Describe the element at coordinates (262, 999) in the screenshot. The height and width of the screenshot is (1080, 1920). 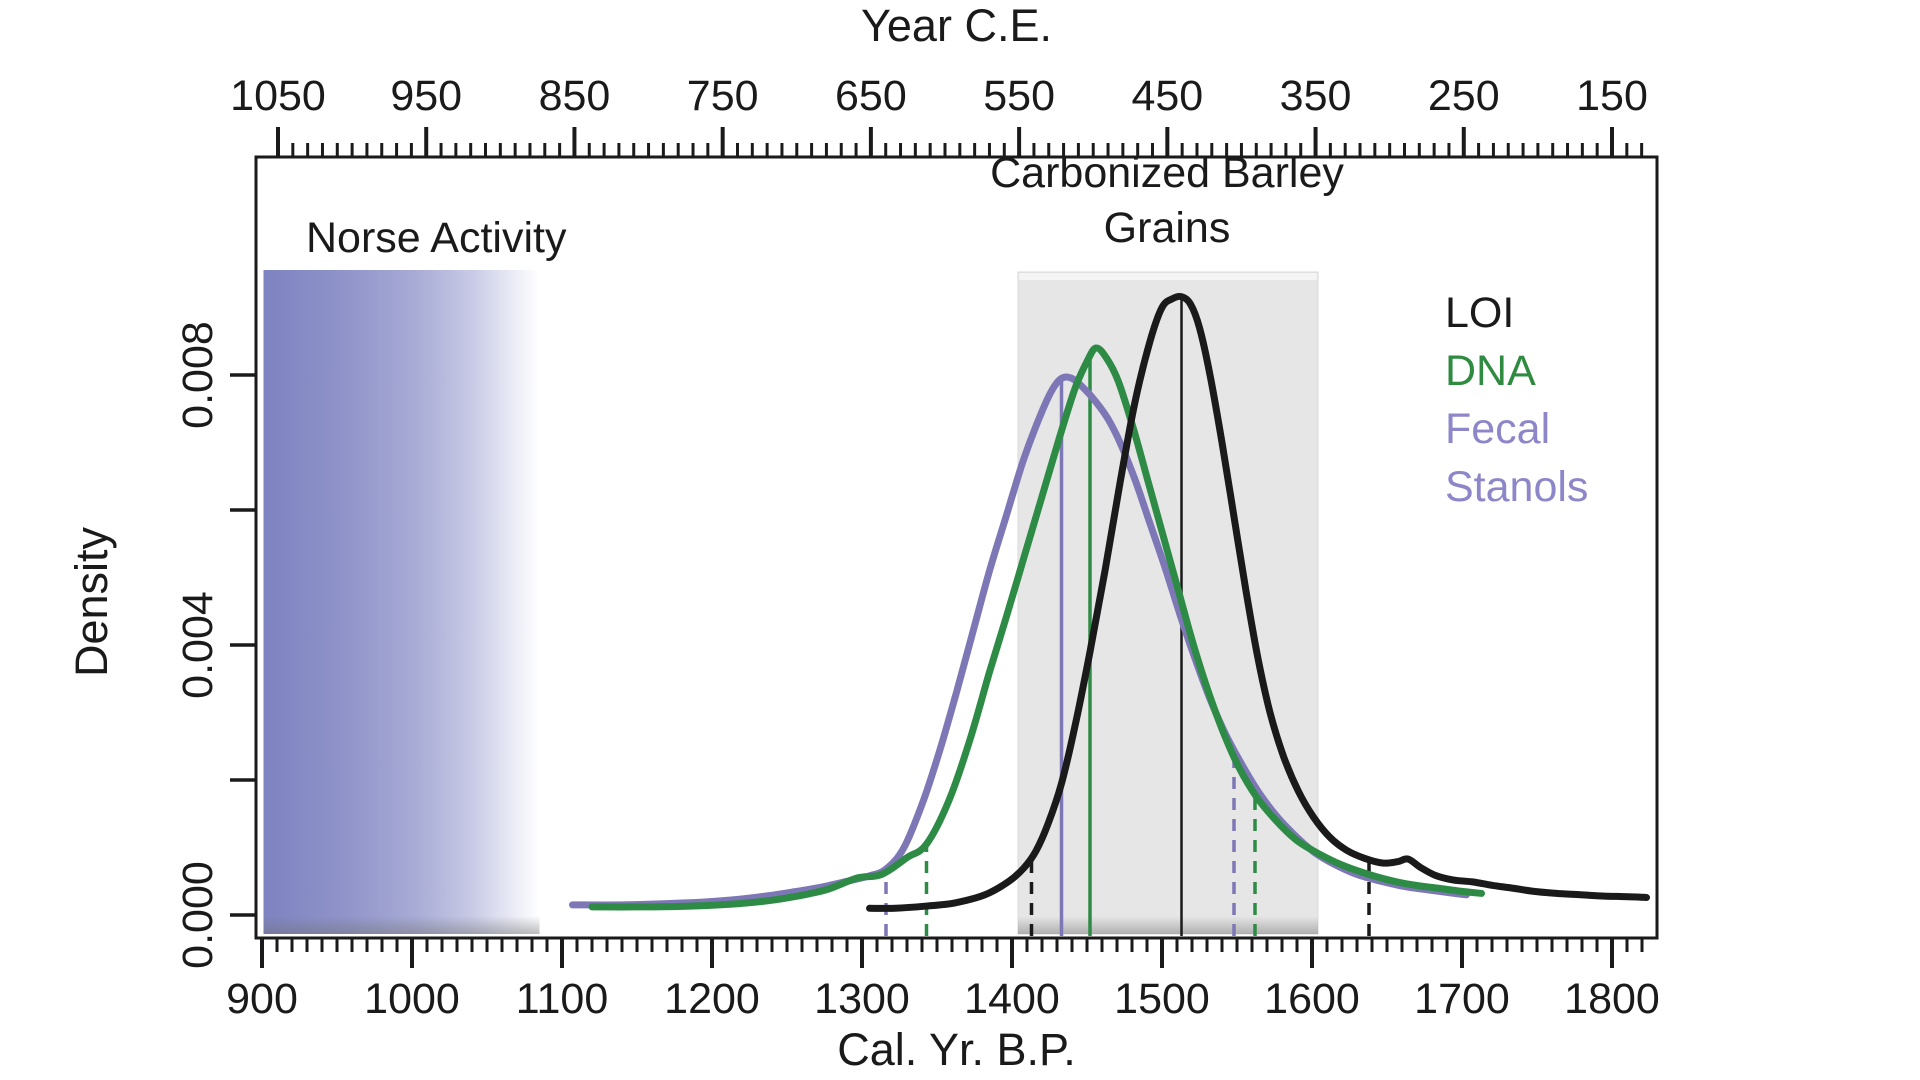
I see `x-axis-tick-label: 900` at that location.